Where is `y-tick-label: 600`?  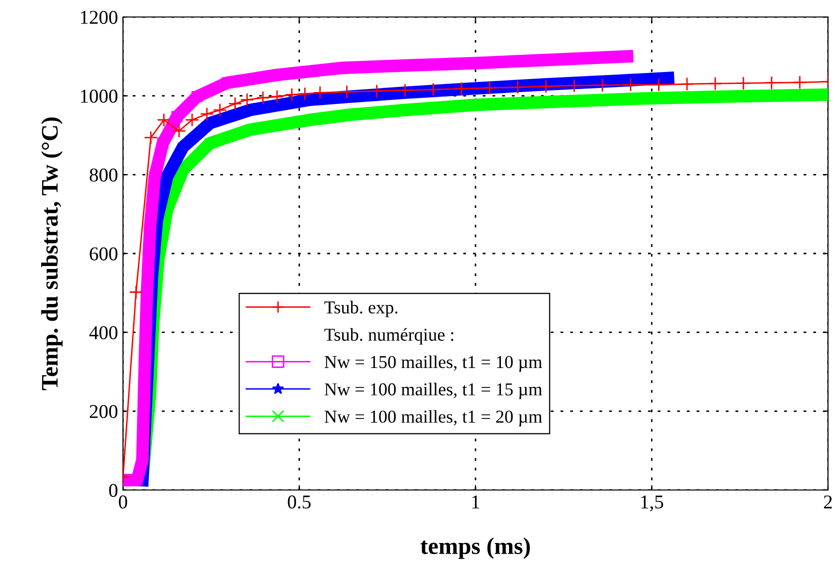
y-tick-label: 600 is located at coordinates (104, 253).